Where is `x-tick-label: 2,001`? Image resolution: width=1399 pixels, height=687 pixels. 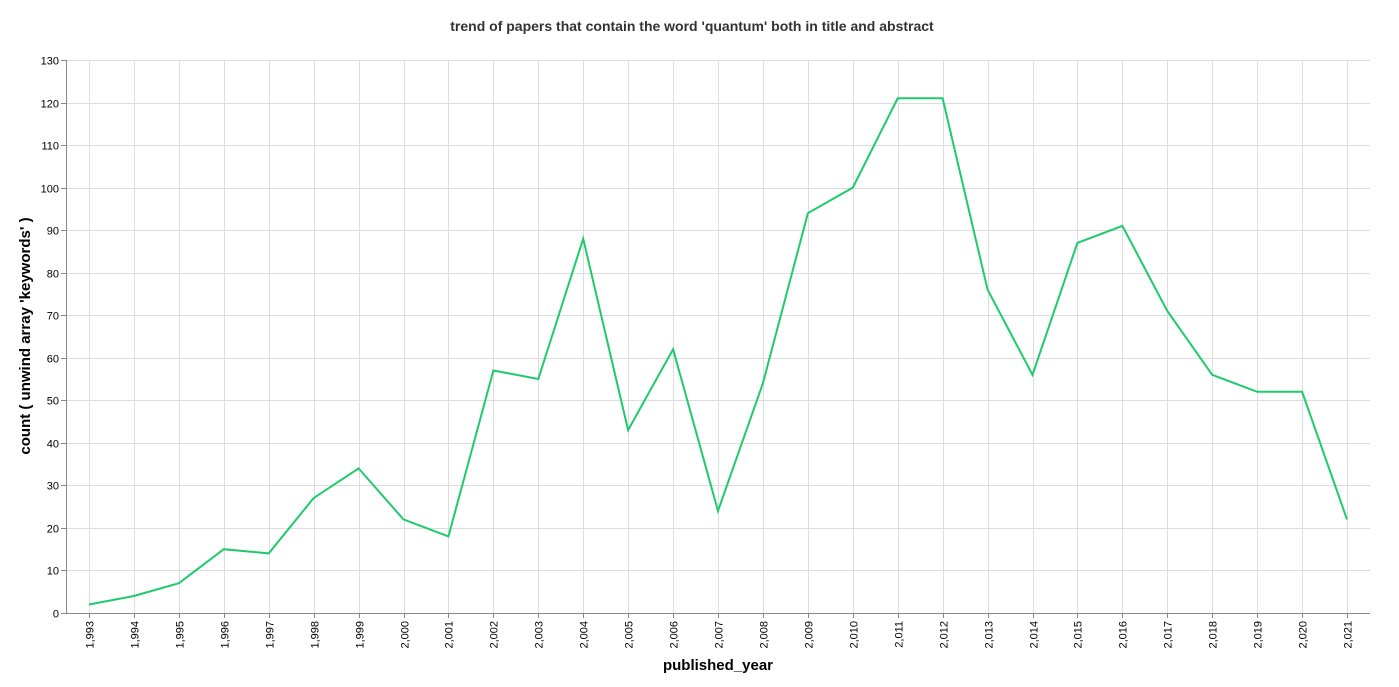
x-tick-label: 2,001 is located at coordinates (450, 635).